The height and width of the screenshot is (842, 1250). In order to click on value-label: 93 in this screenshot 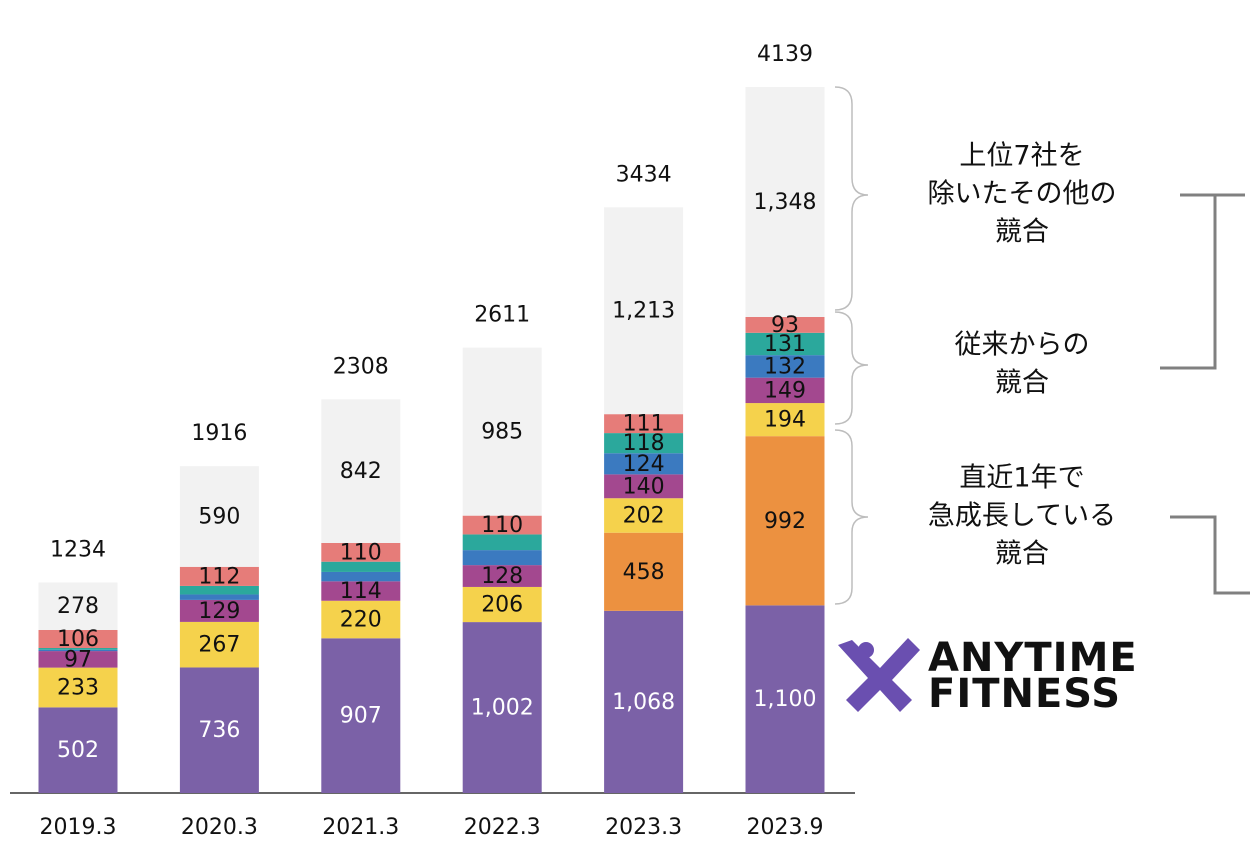, I will do `click(785, 325)`.